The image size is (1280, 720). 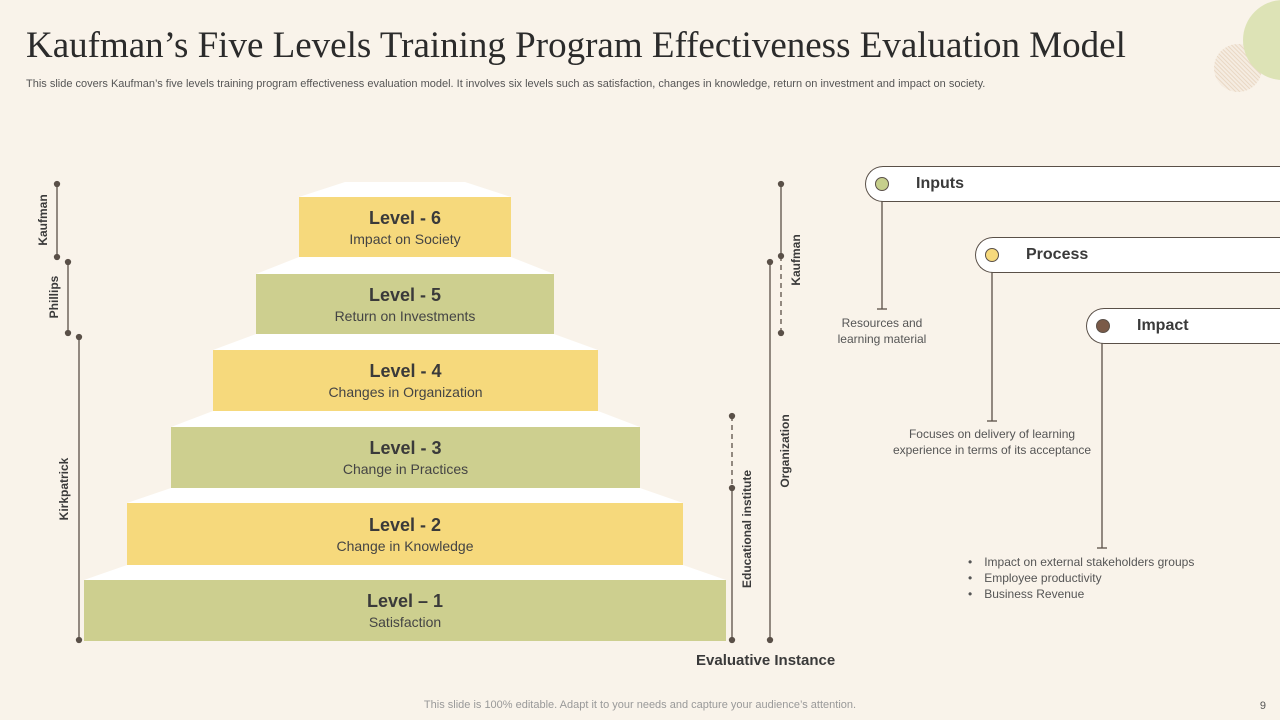 I want to click on level-desc: Satisfaction, so click(x=405, y=622).